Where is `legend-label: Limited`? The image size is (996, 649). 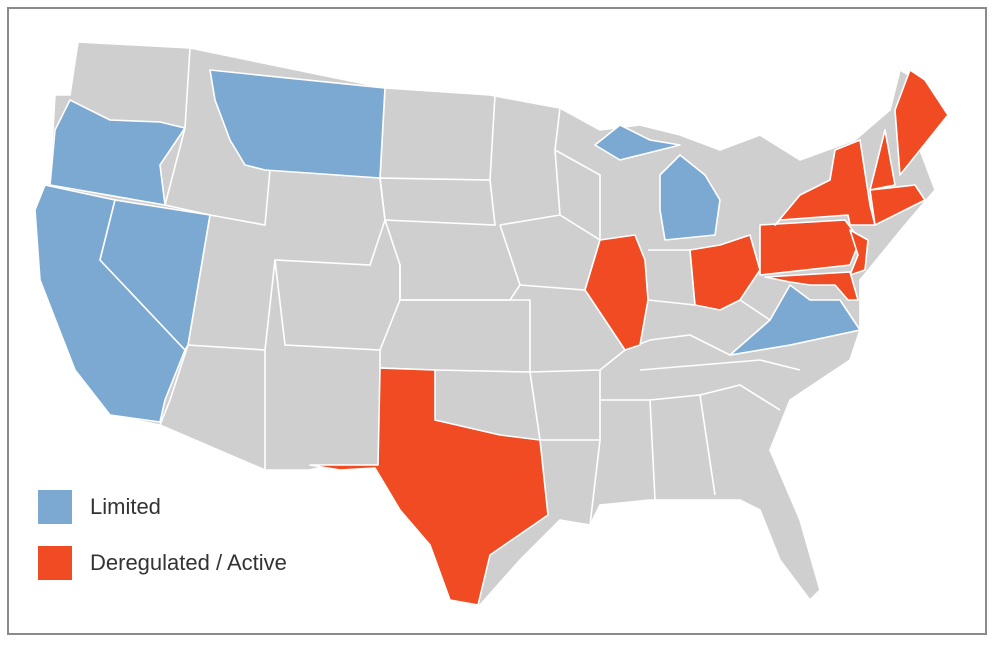 legend-label: Limited is located at coordinates (125, 506).